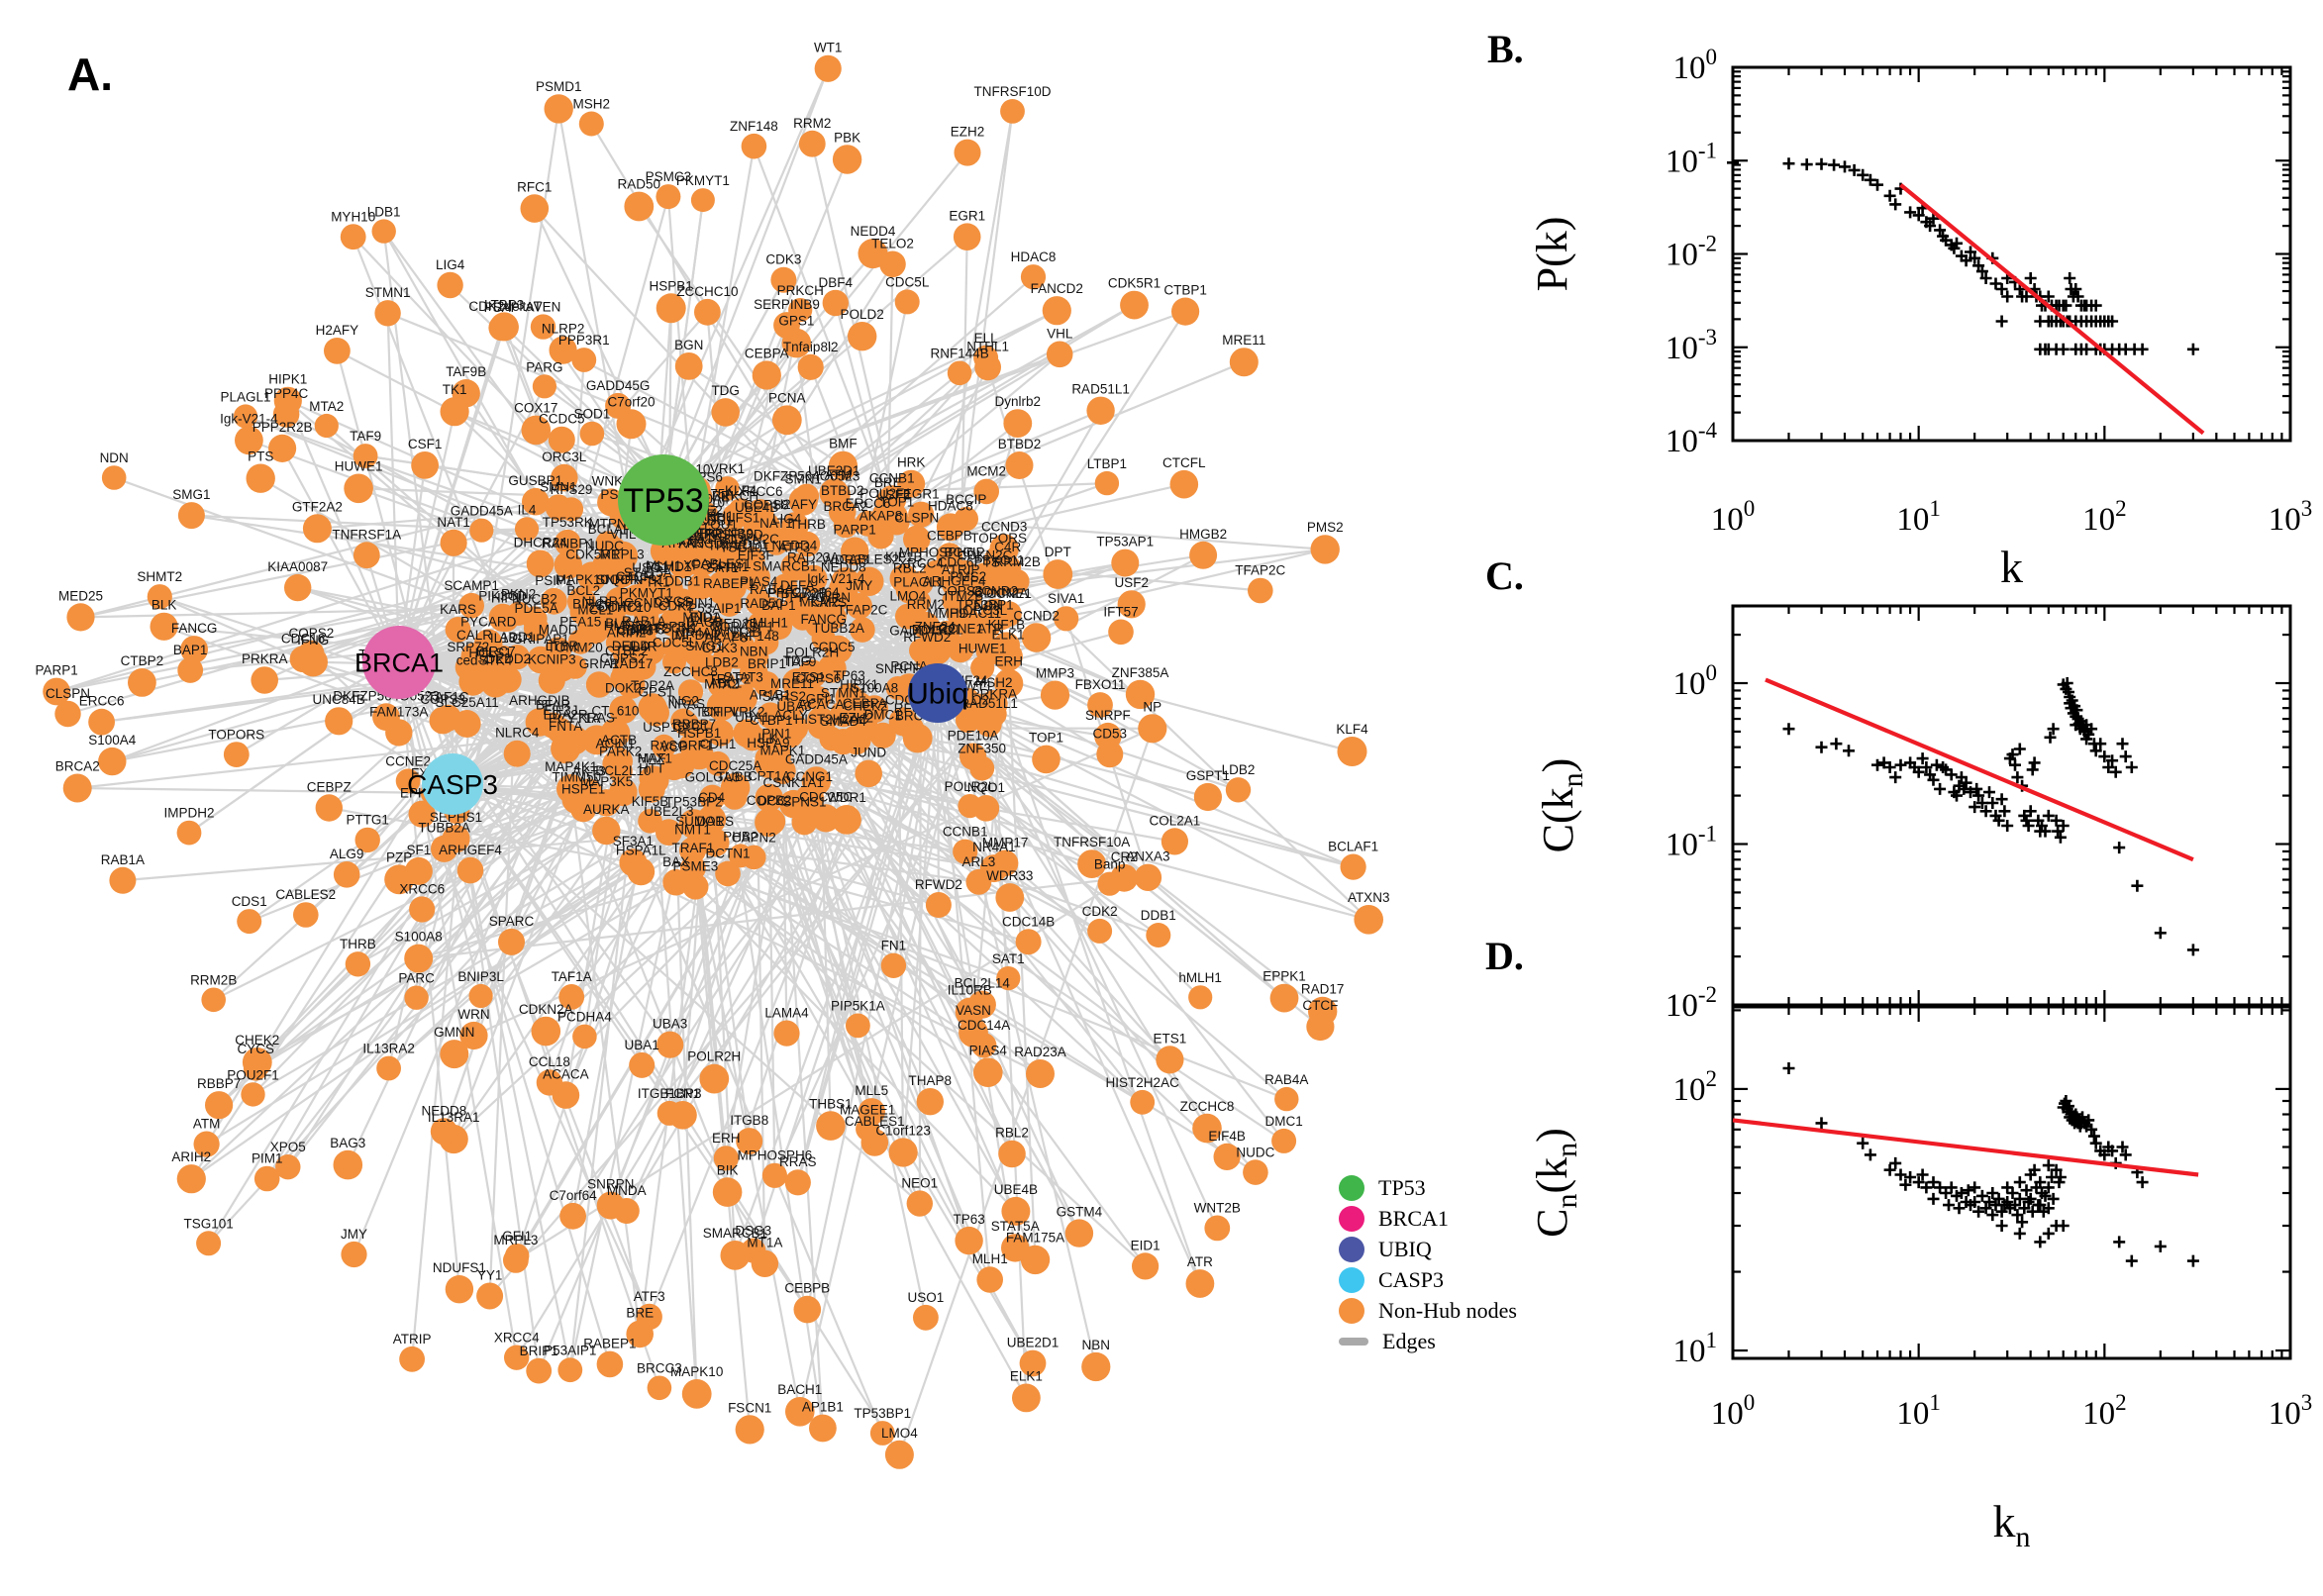 The image size is (2323, 1596). I want to click on svg-text: MCM2, so click(819, 602).